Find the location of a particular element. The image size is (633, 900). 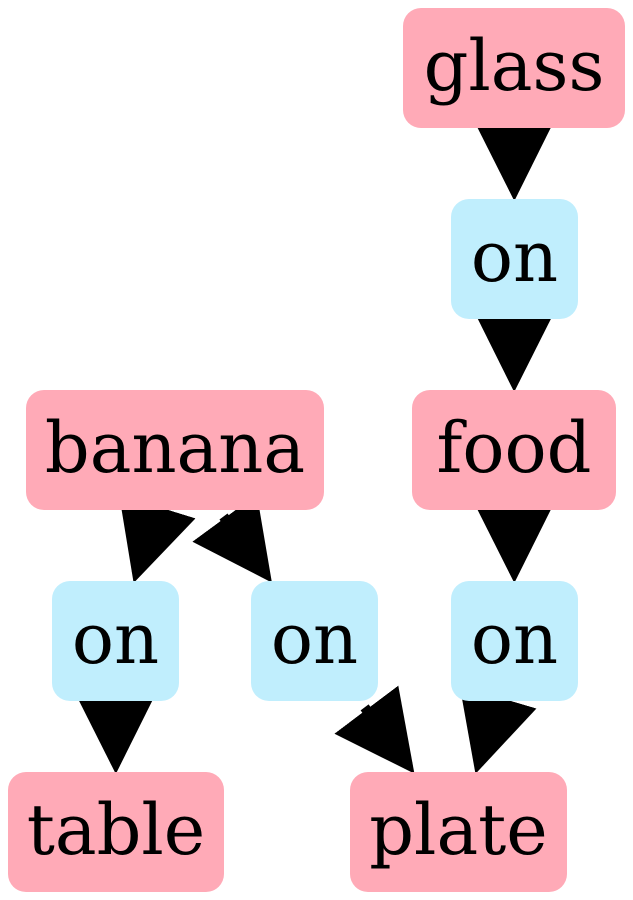

node-food-label: food is located at coordinates (514, 448).